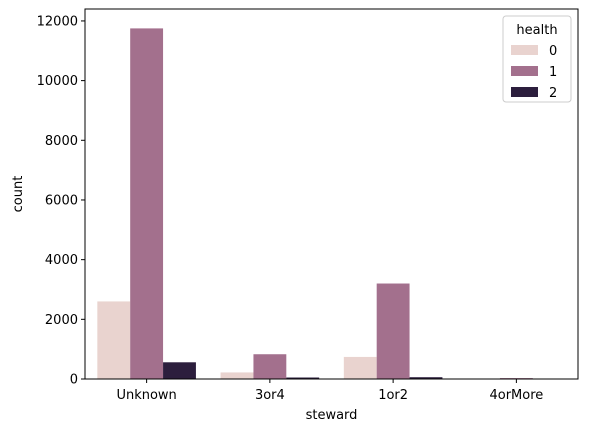 The image size is (589, 432). Describe the element at coordinates (61, 320) in the screenshot. I see `y-tick-label: 2000` at that location.